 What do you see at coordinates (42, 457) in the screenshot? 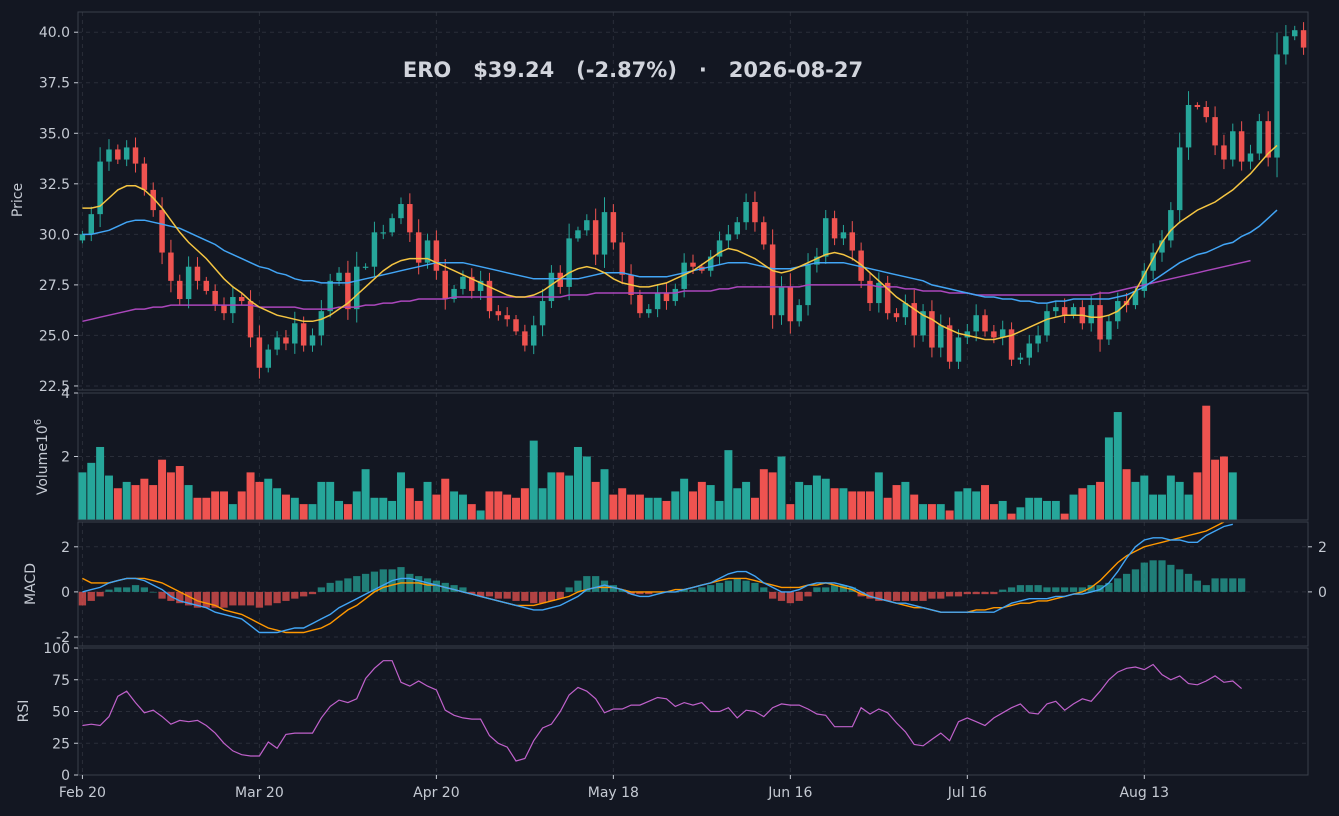
I see `volume-axis-label: Volume106` at bounding box center [42, 457].